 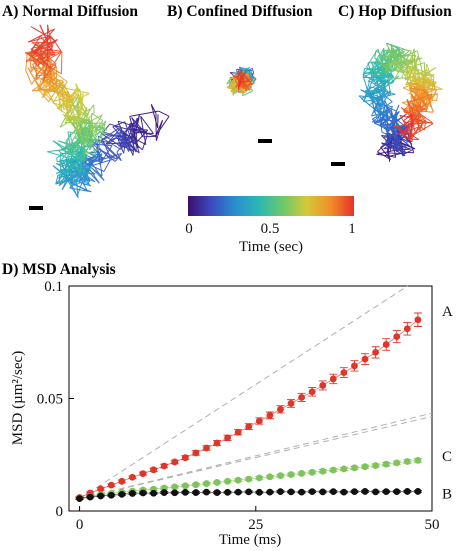 What do you see at coordinates (240, 11) in the screenshot?
I see `panel-b-title: B) Confined Diffusion` at bounding box center [240, 11].